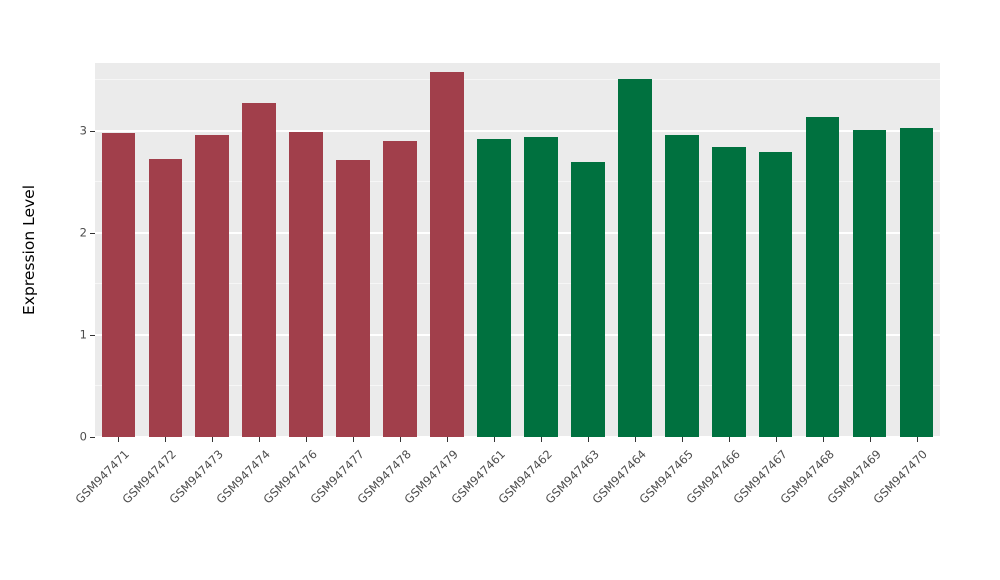 The width and height of the screenshot is (1000, 580). Describe the element at coordinates (165, 297) in the screenshot. I see `bar-GSM947472` at that location.